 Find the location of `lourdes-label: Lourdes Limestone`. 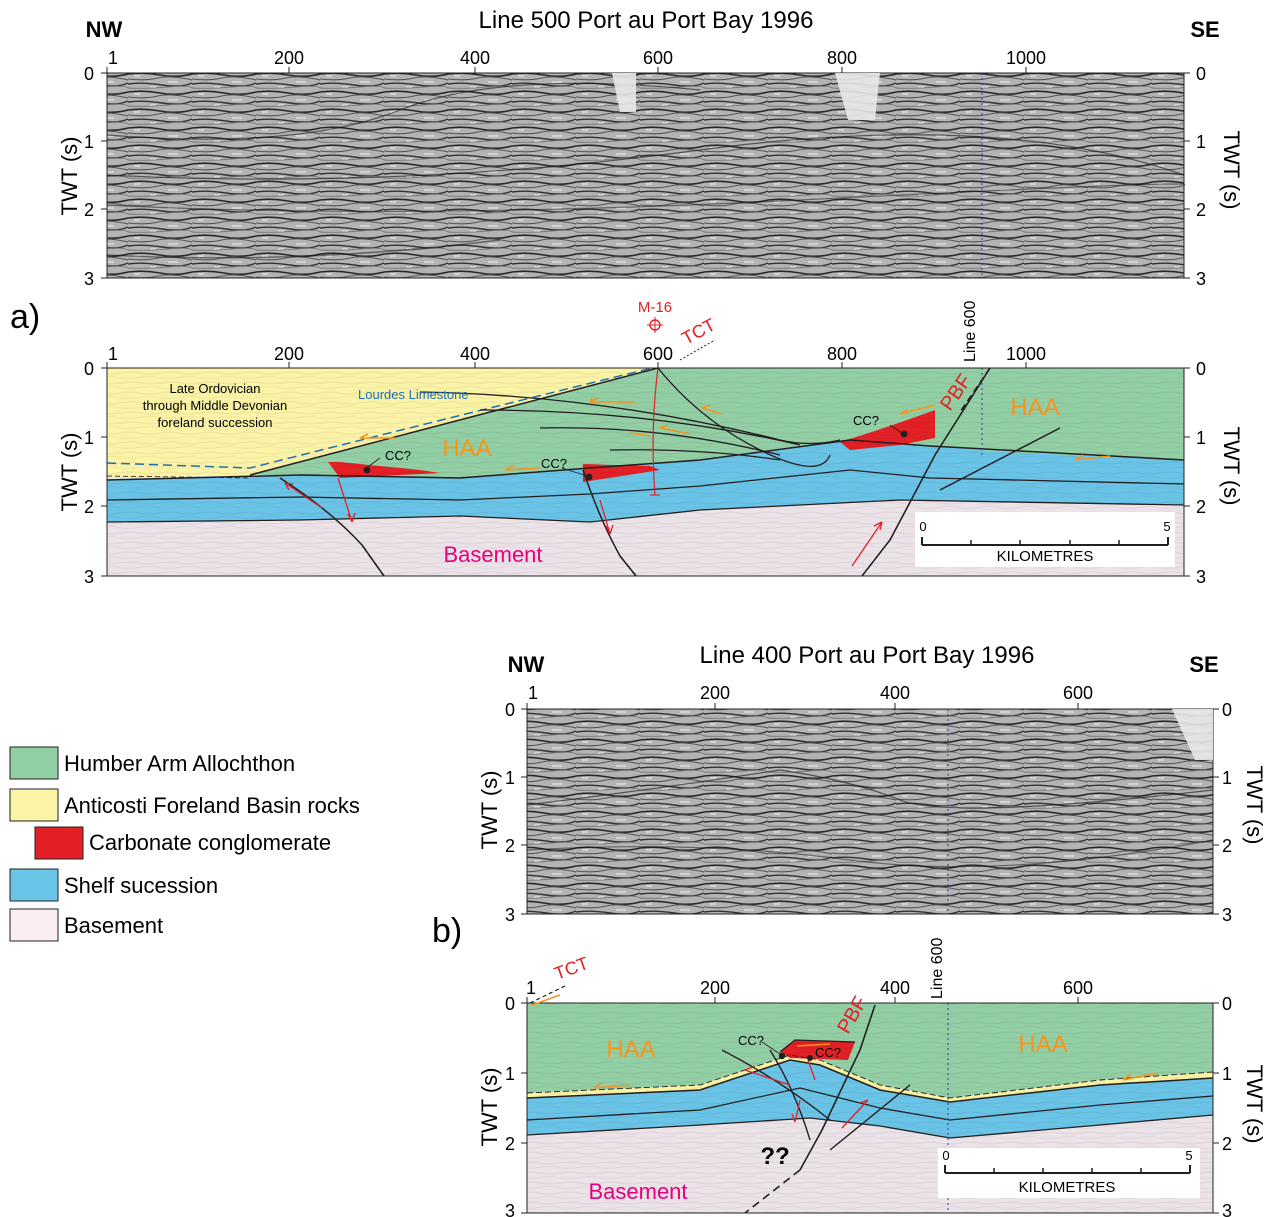

lourdes-label: Lourdes Limestone is located at coordinates (413, 394).